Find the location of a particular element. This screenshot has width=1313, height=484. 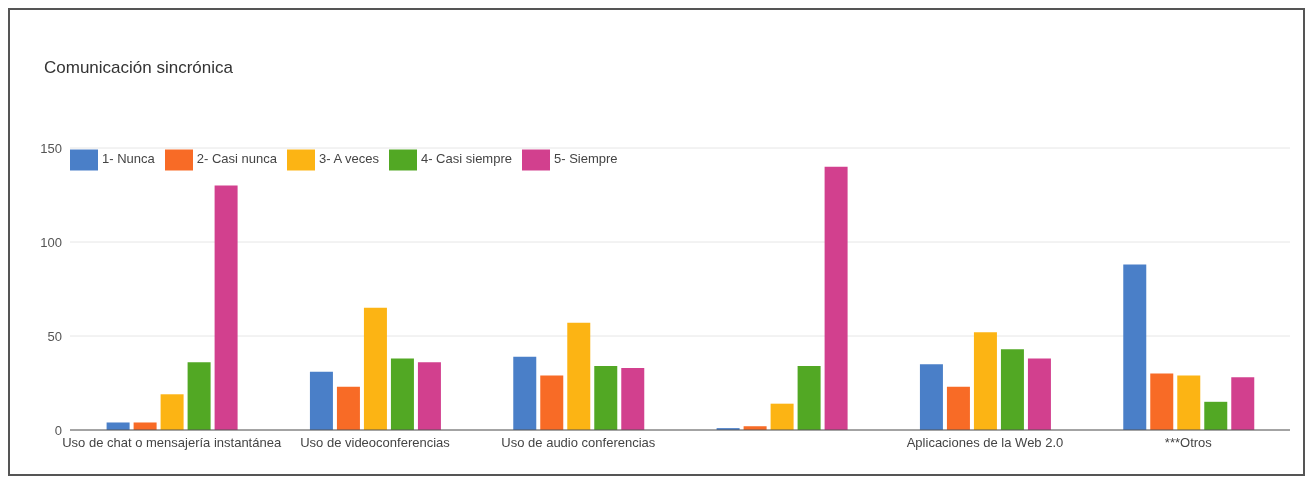

y-tick-label: 0 is located at coordinates (58, 430).